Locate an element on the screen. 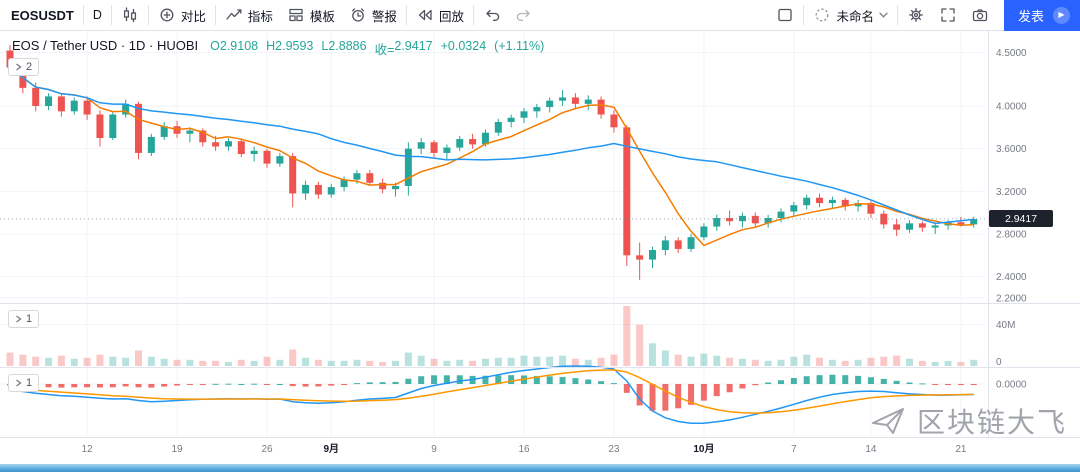  alerts-button: 警报 is located at coordinates (373, 15).